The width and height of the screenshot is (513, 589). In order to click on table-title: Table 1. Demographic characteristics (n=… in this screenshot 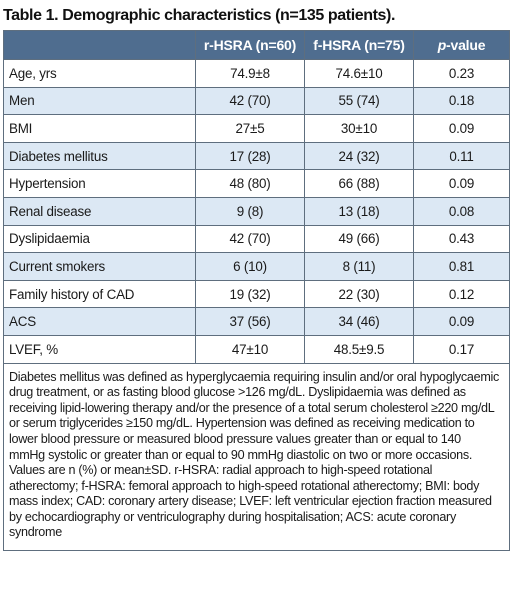, I will do `click(199, 15)`.